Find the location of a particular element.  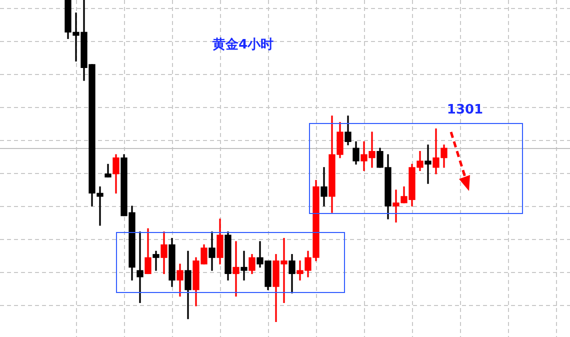

text: 黄金4小时 is located at coordinates (242, 44).